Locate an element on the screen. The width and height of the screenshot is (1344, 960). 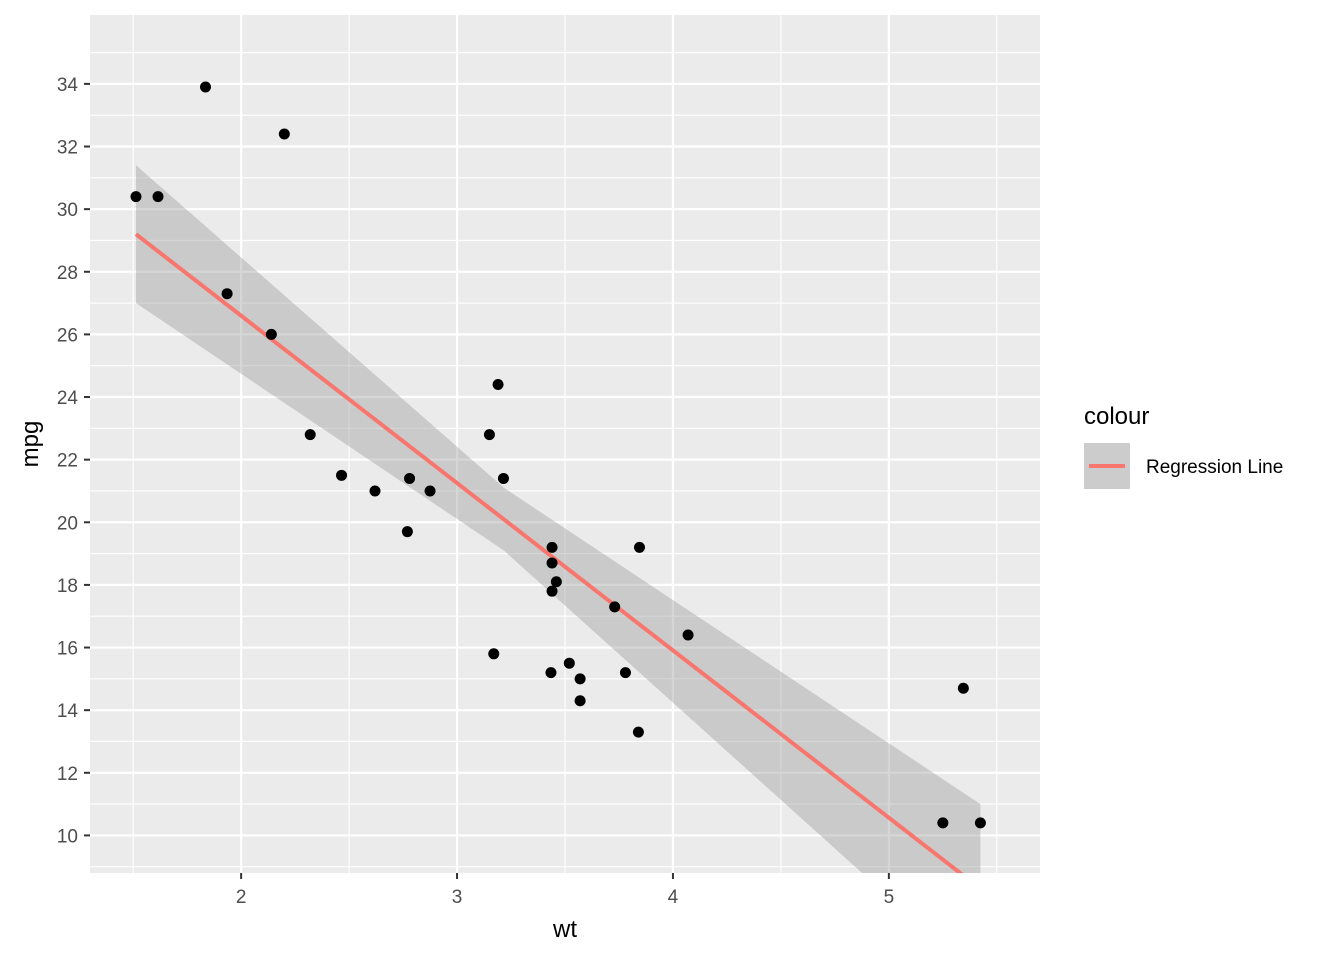
y-axis-title: mpg is located at coordinates (30, 444).